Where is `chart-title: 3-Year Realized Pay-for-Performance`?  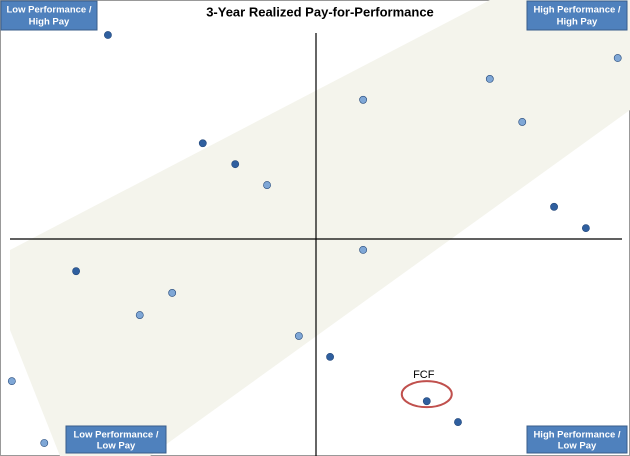
chart-title: 3-Year Realized Pay-for-Performance is located at coordinates (320, 11).